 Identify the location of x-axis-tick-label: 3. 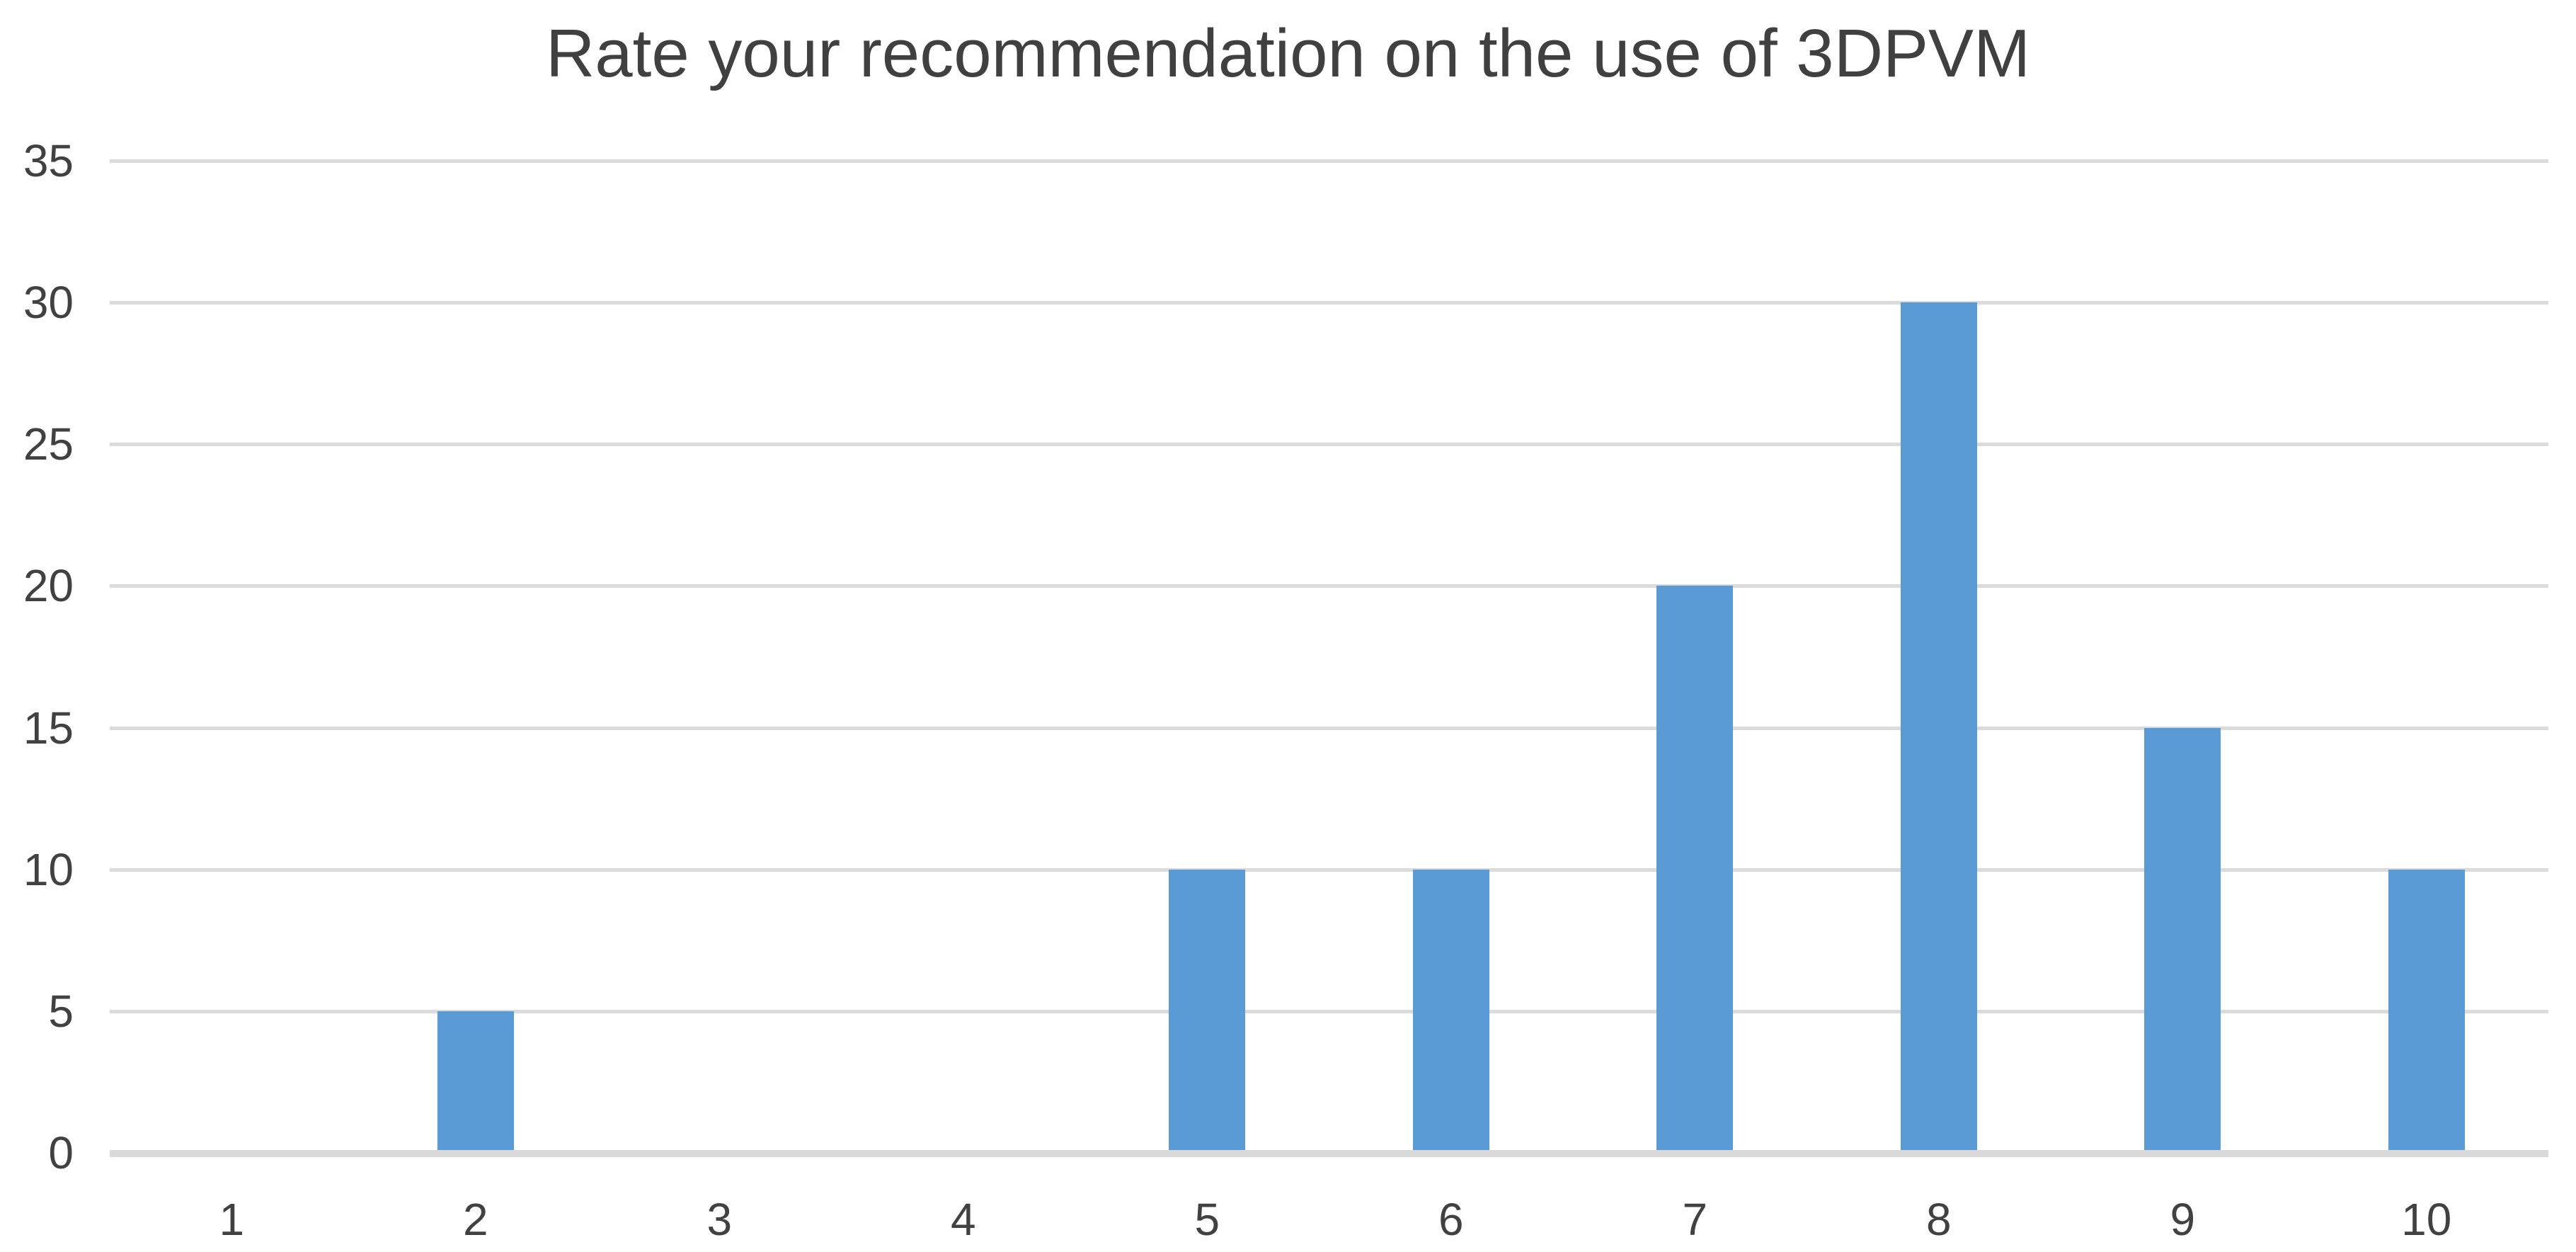
(719, 1219).